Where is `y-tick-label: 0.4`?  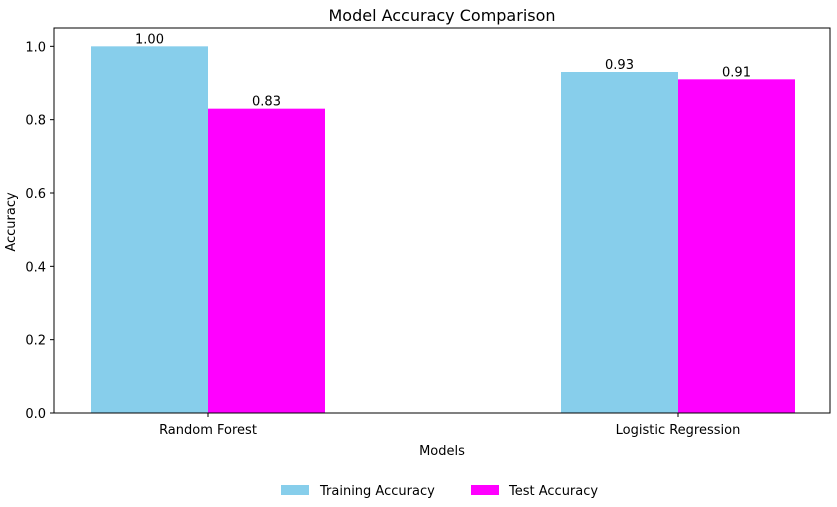
y-tick-label: 0.4 is located at coordinates (35, 267).